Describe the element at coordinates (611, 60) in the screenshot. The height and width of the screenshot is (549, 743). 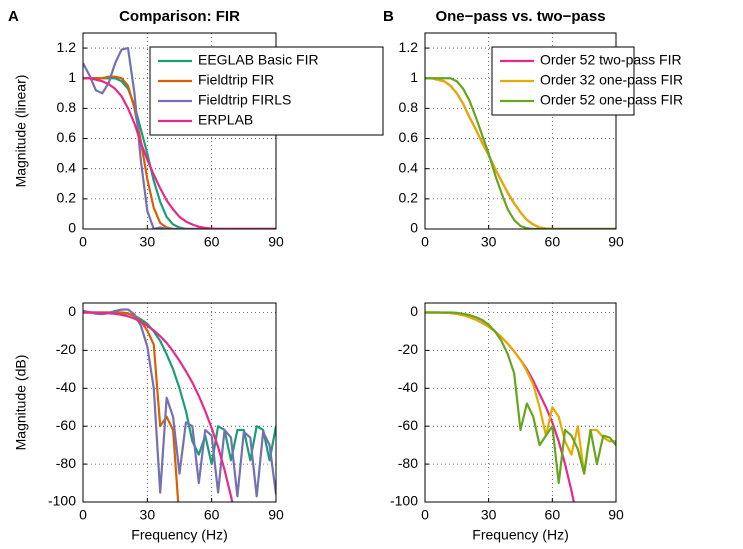
I see `legend-label: Order 52 two-pass FIR` at that location.